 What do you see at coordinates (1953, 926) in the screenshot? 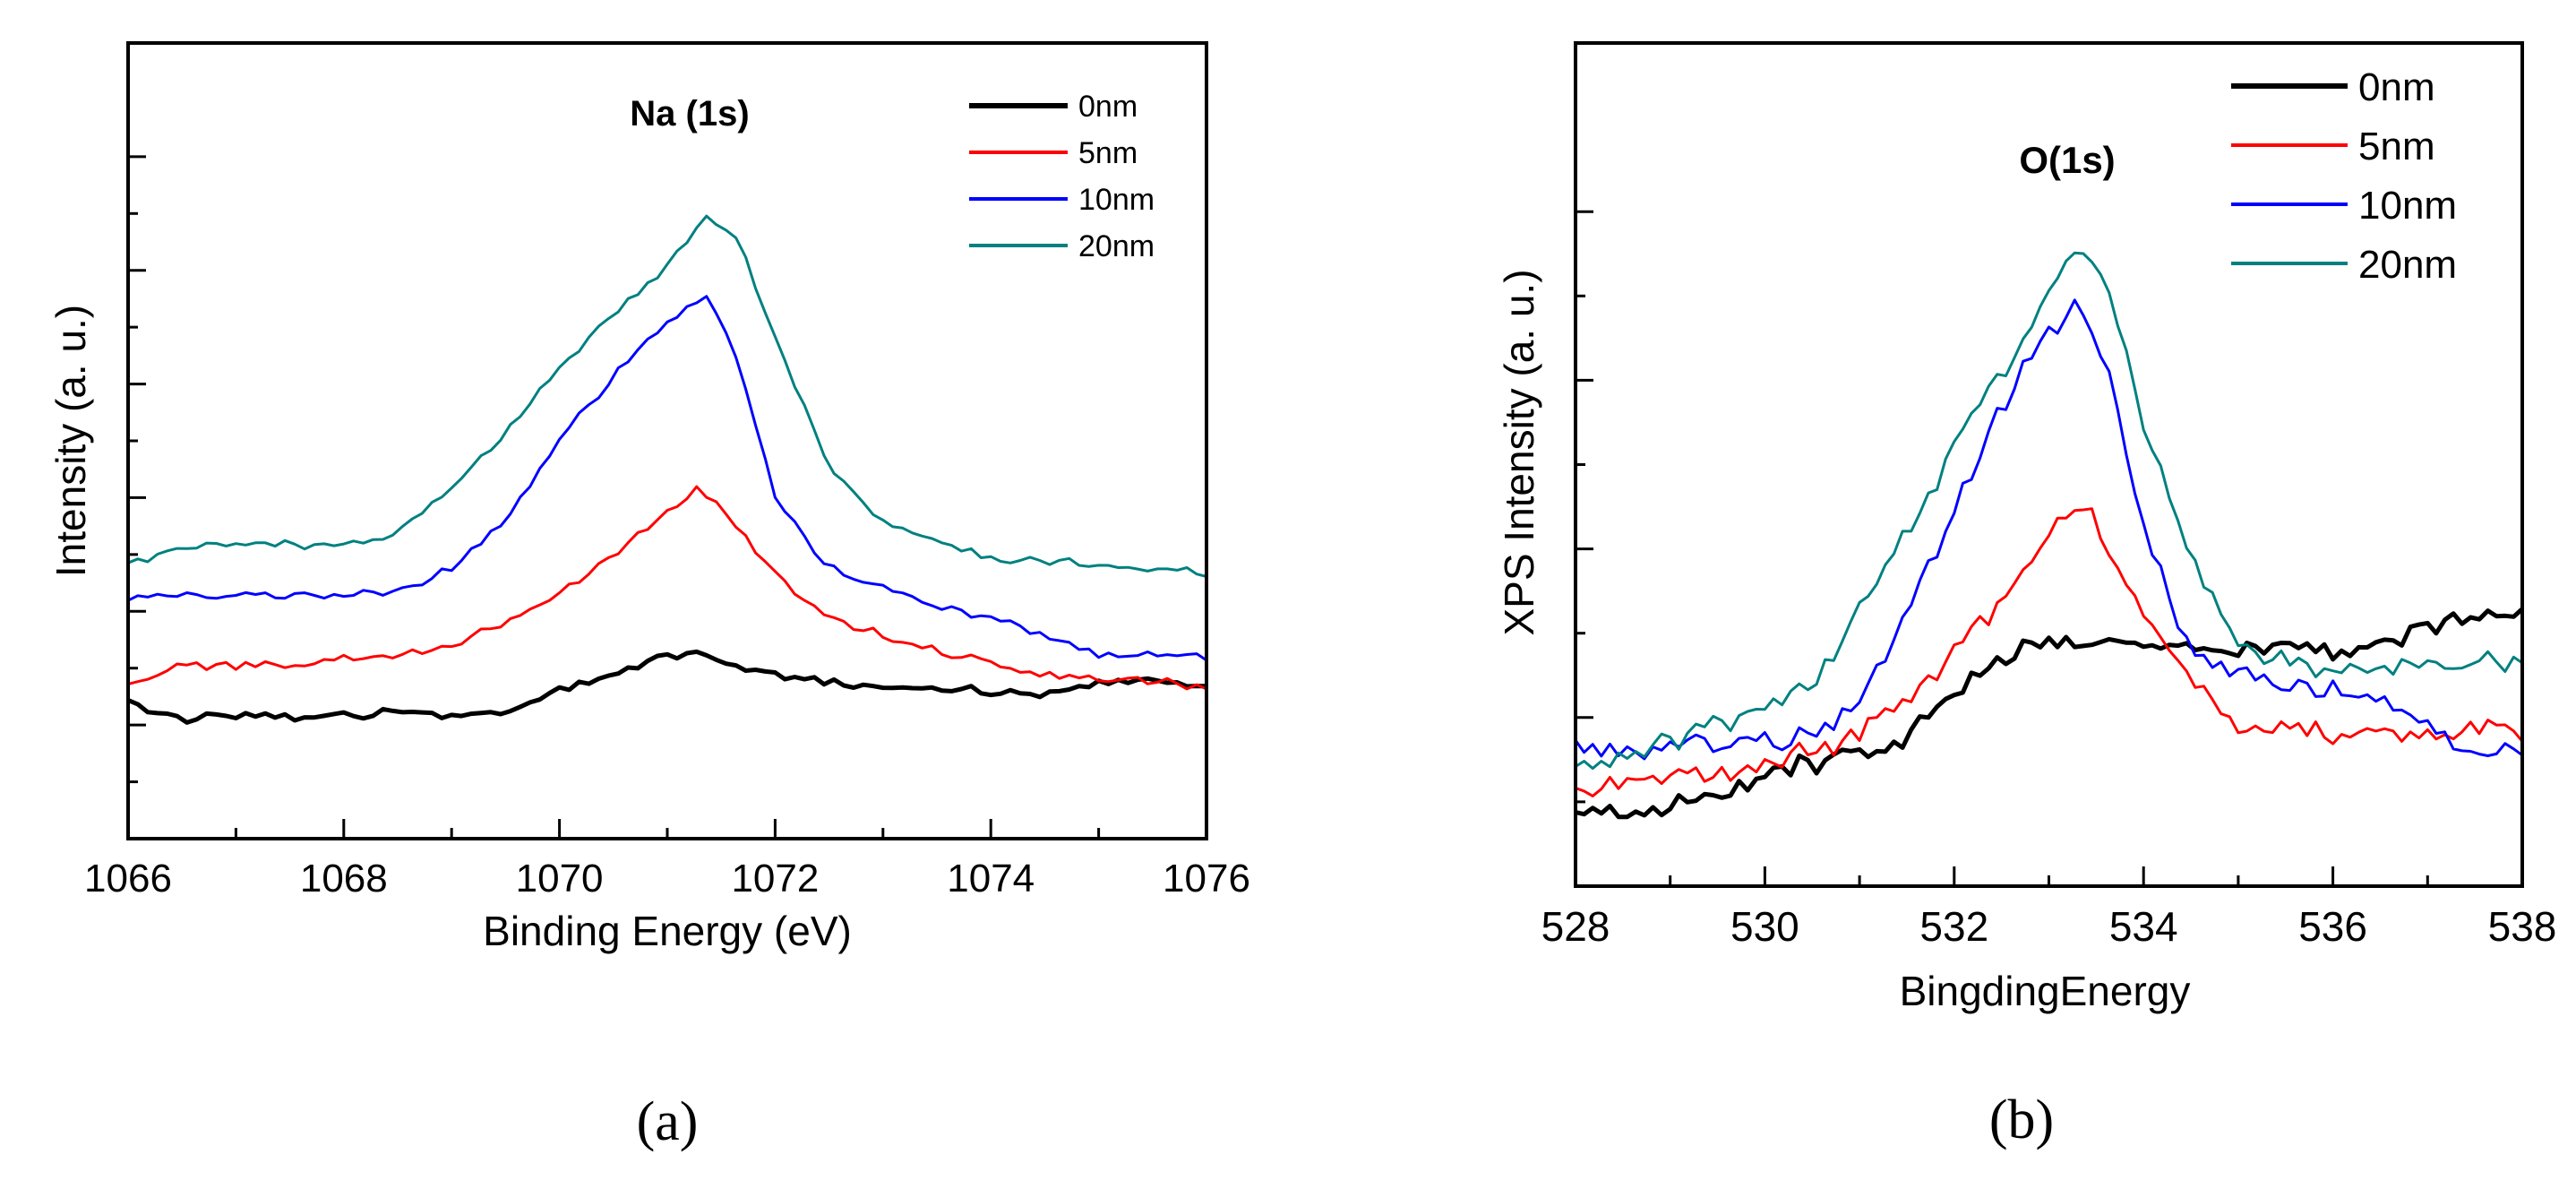
I see `x-tick-label: 532` at bounding box center [1953, 926].